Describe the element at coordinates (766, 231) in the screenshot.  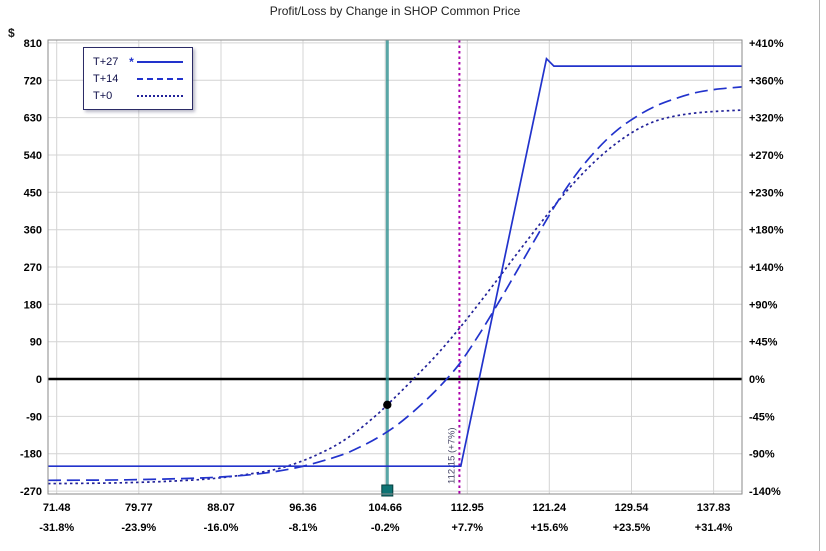
I see `svg-text: +180%` at that location.